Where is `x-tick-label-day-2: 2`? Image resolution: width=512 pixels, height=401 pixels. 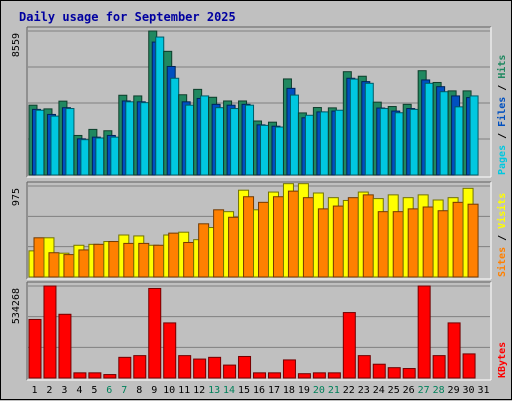
x-tick-label-day-2: 2 is located at coordinates (49, 390).